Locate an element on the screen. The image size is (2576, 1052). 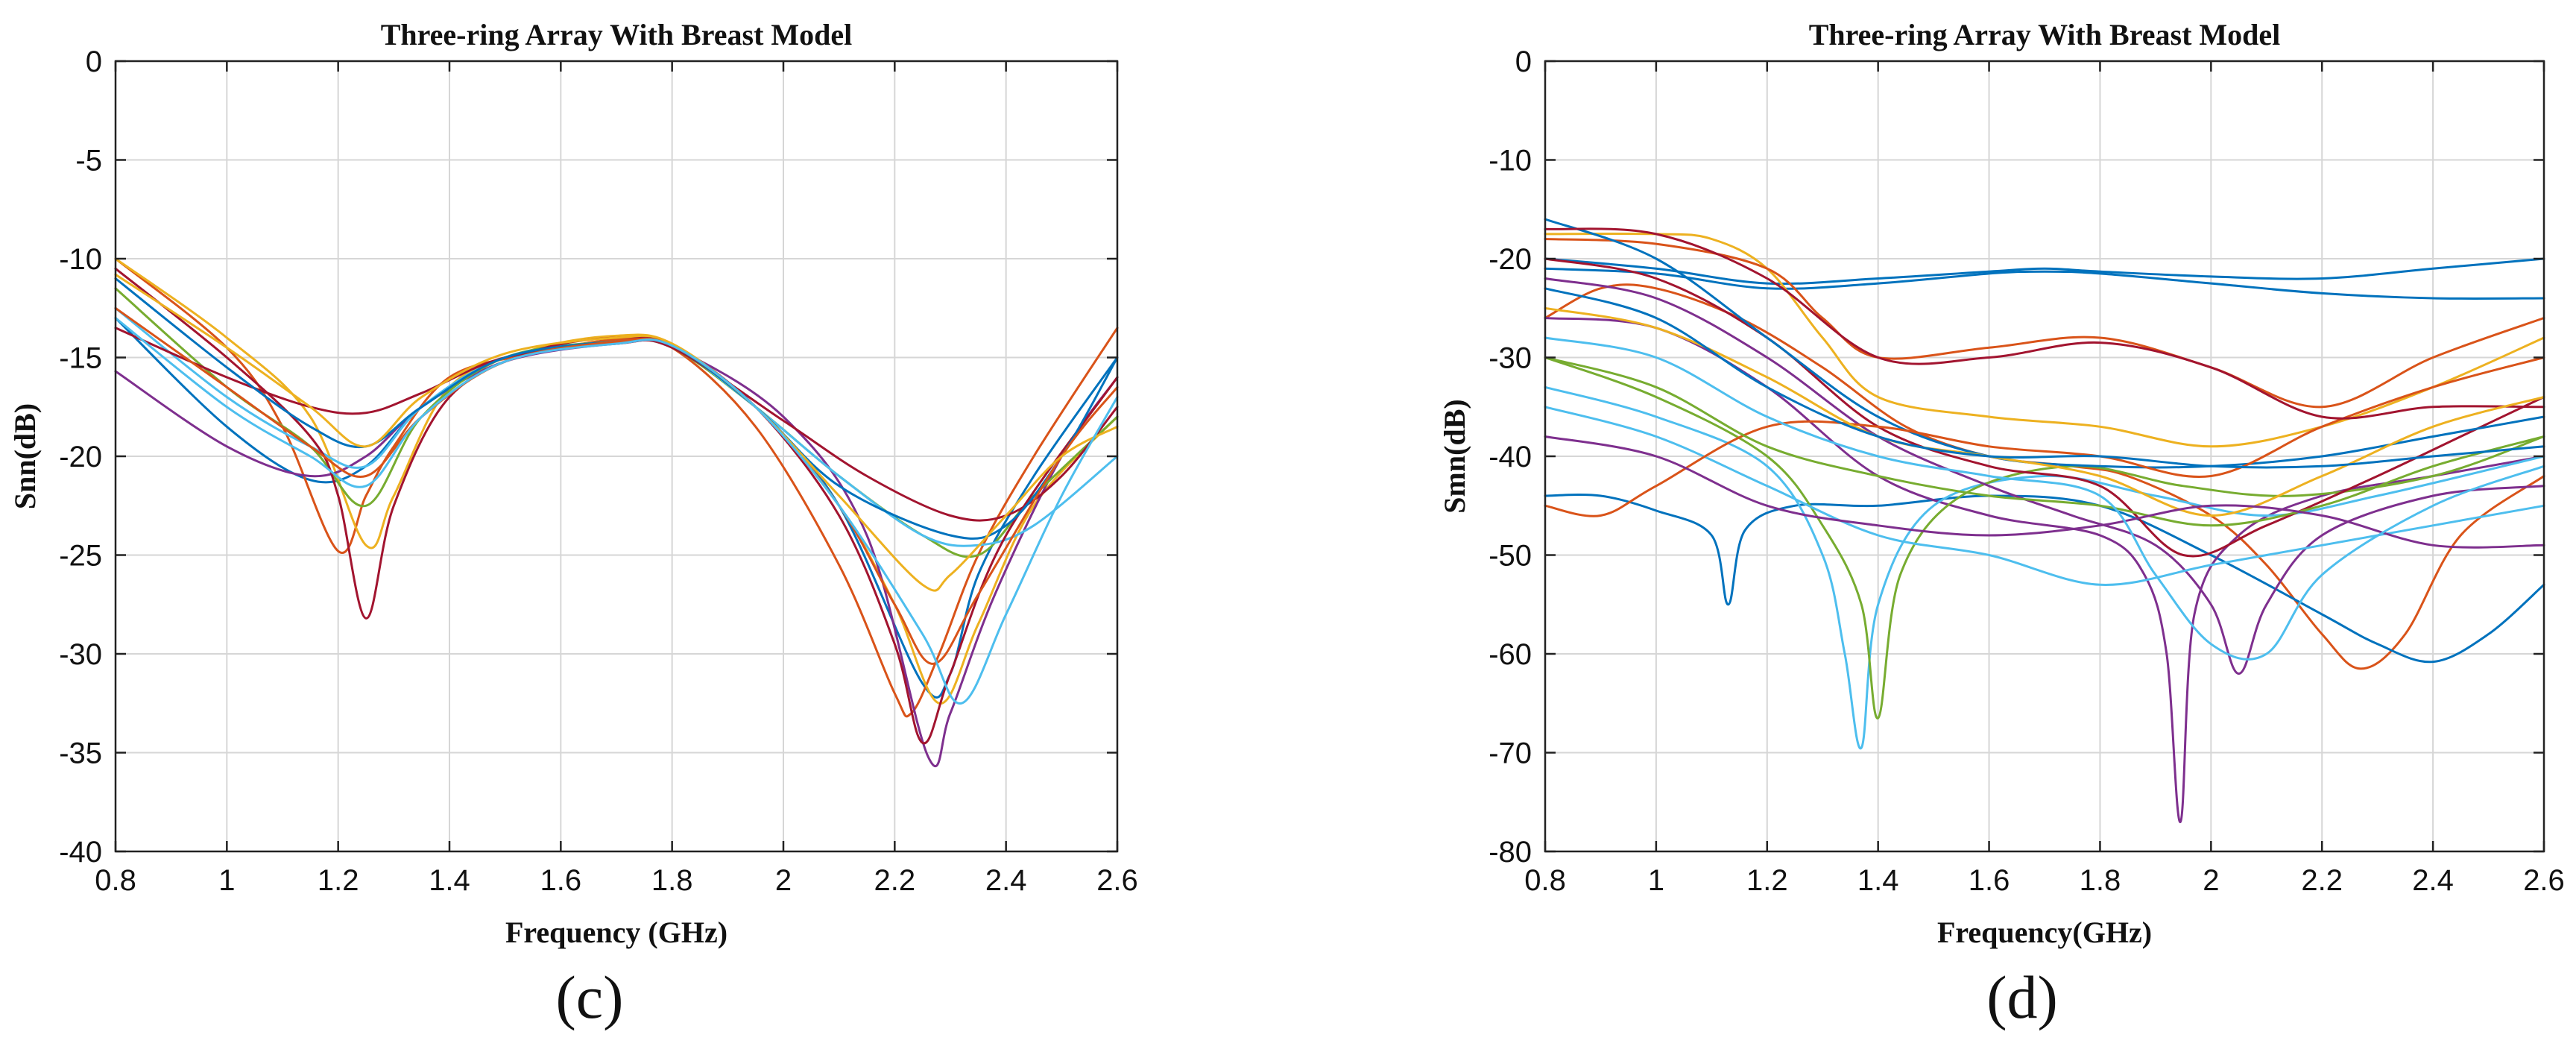
series-line-t19 is located at coordinates (2044, 498).